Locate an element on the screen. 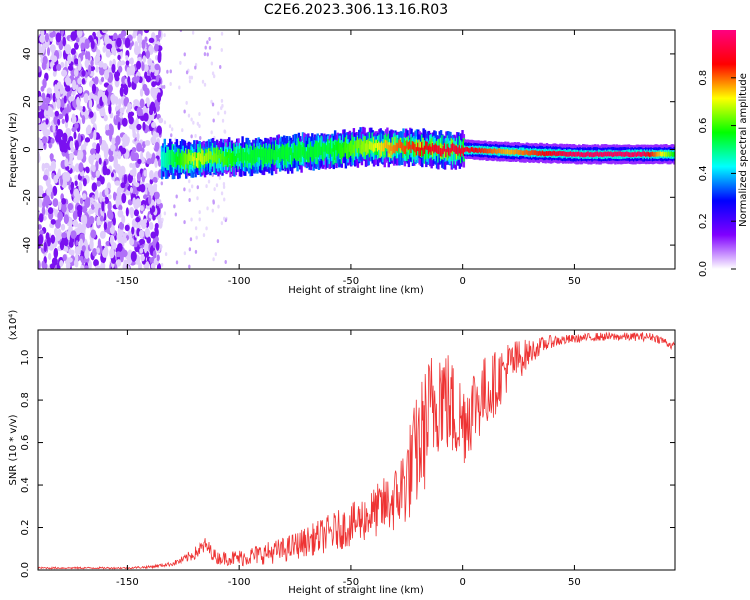  x-tick-label: -50 is located at coordinates (351, 582).